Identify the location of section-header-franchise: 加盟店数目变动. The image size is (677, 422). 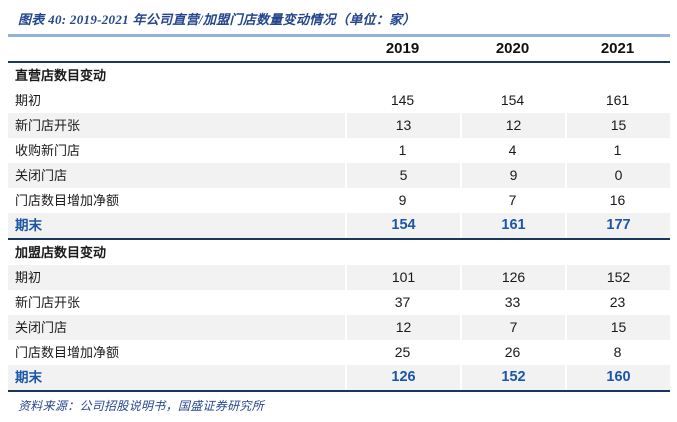
(339, 252).